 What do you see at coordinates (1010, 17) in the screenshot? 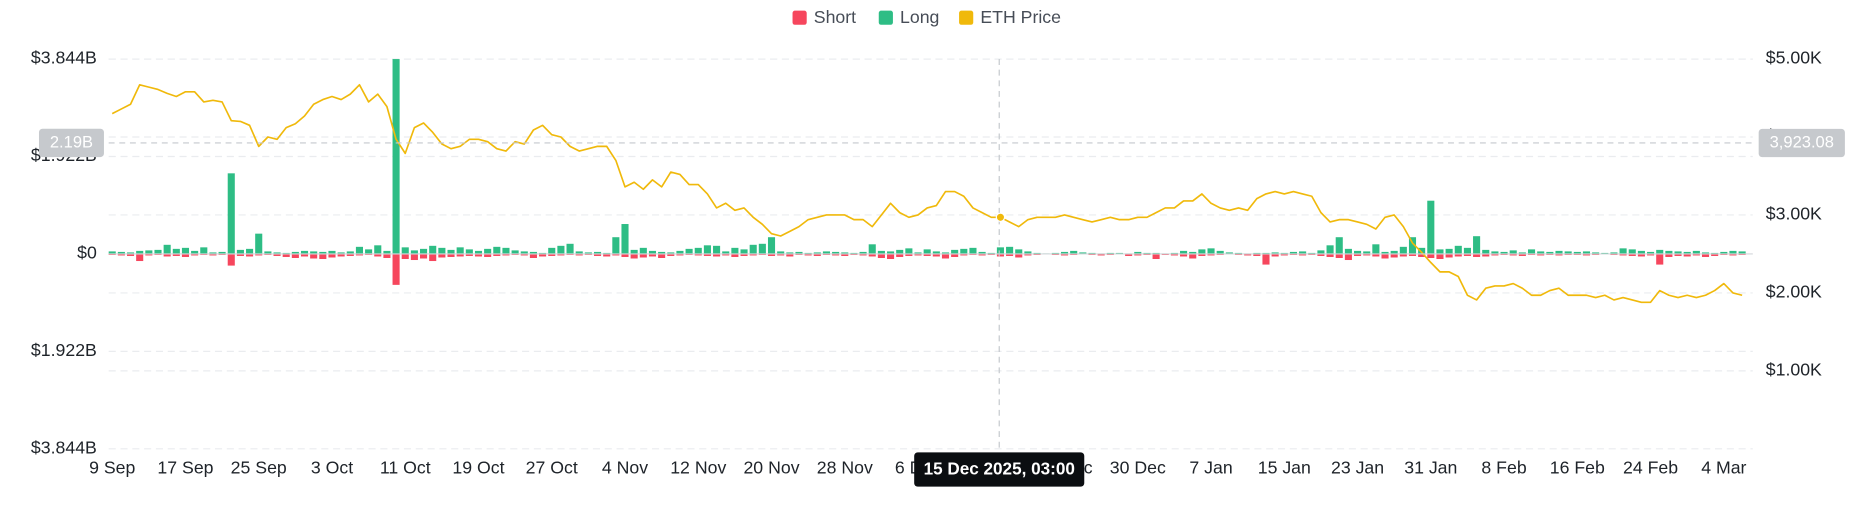
I see `legend-item: ETH Price` at bounding box center [1010, 17].